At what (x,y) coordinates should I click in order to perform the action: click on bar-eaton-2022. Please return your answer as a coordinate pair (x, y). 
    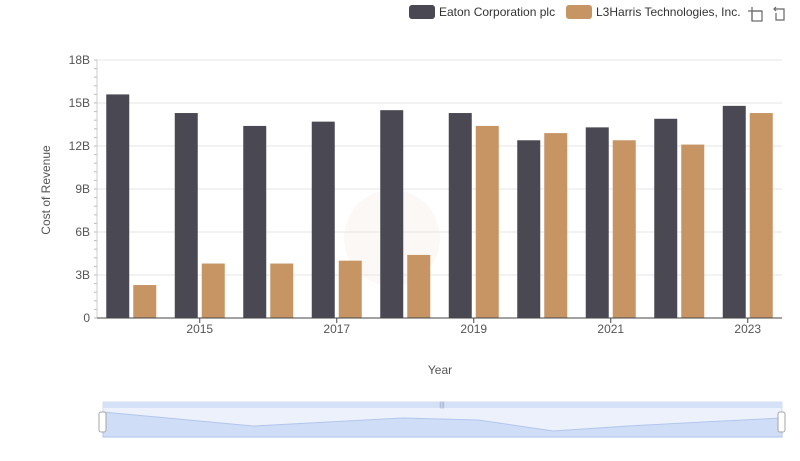
    Looking at the image, I should click on (666, 218).